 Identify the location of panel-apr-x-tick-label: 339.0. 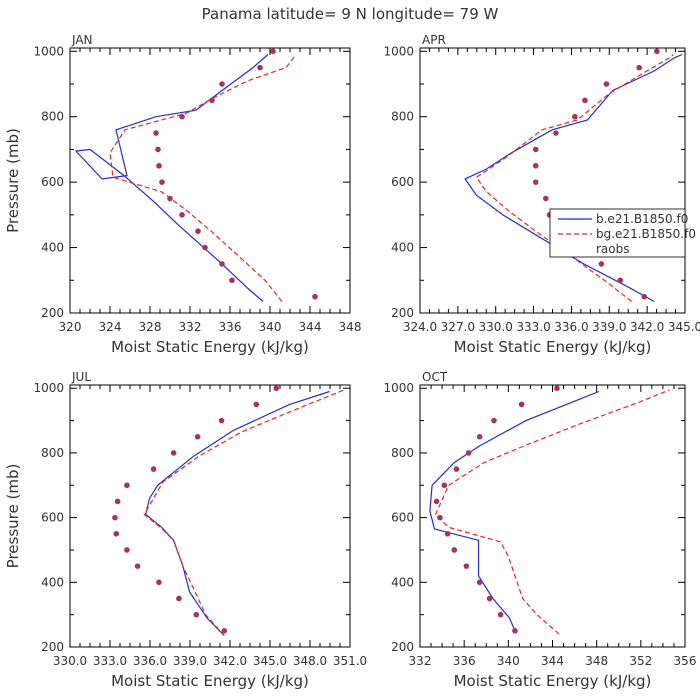
(609, 327).